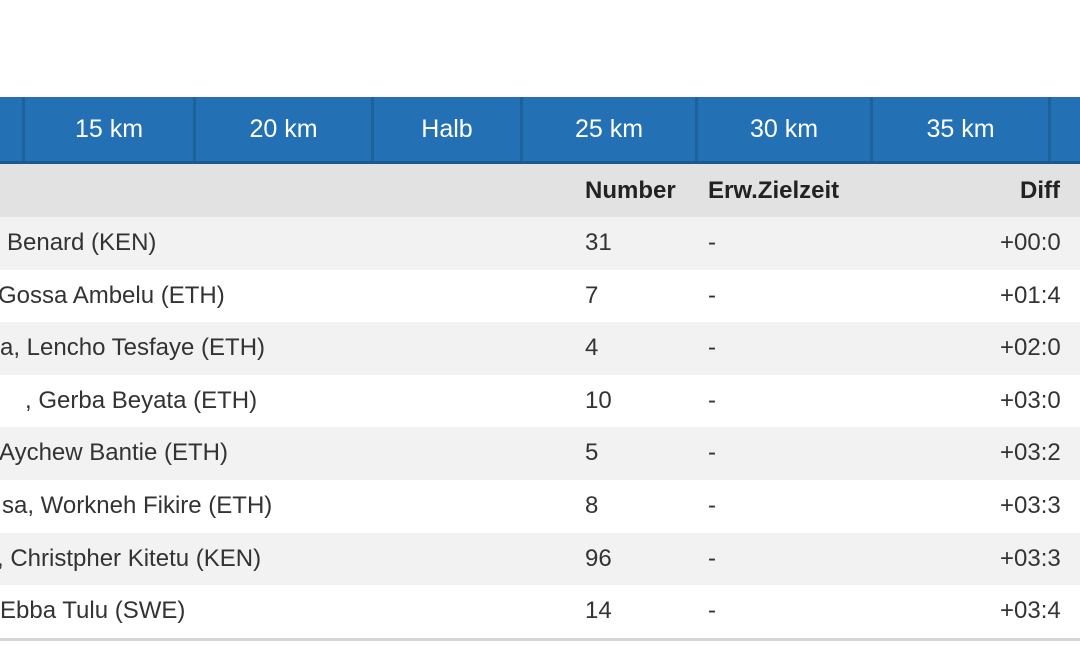 The image size is (1080, 666). What do you see at coordinates (540, 190) in the screenshot?
I see `table-header-row: Number Erw.Zielzeit Diff` at bounding box center [540, 190].